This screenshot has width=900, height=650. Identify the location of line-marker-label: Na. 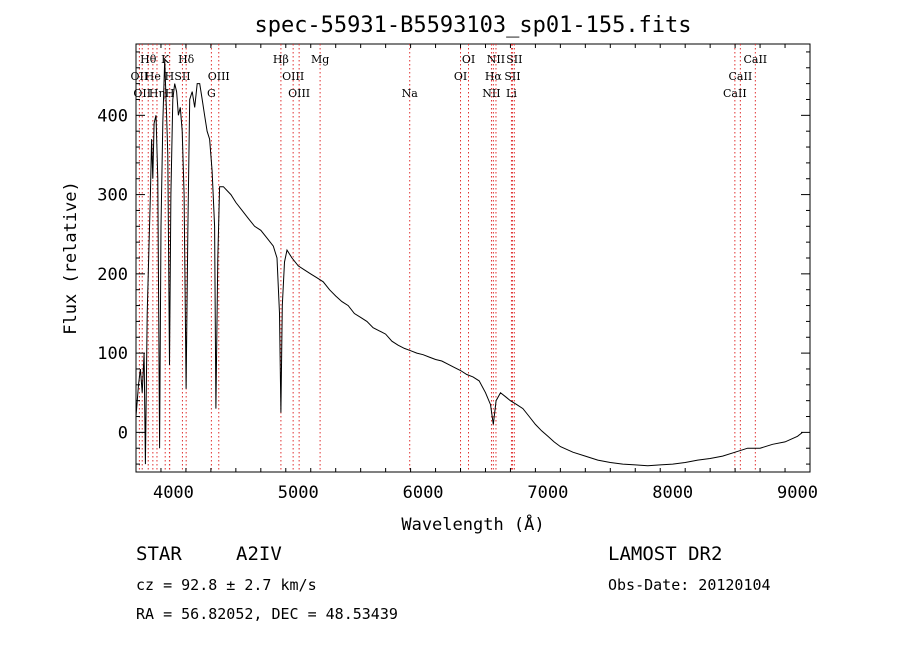
(410, 93).